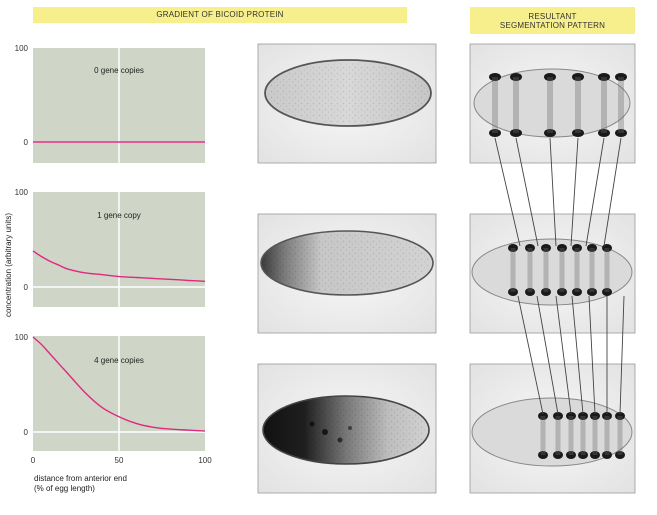  Describe the element at coordinates (64, 488) in the screenshot. I see `x-axis-label-line2: (% of egg length)` at that location.